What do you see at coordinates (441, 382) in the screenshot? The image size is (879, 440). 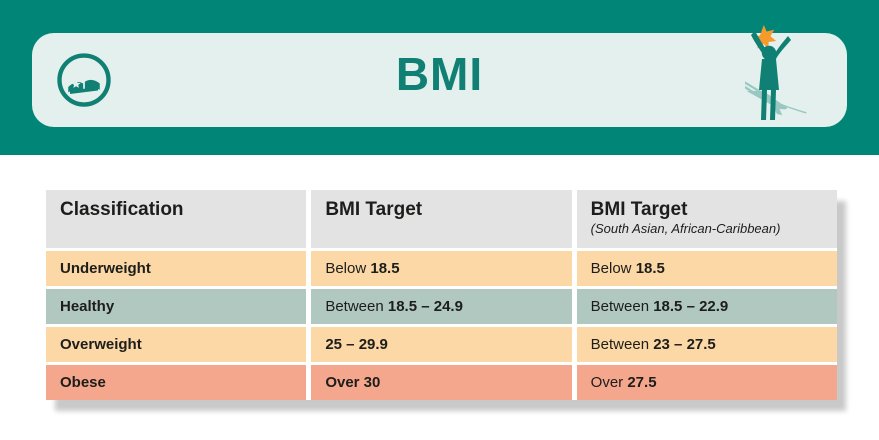 I see `table-row-standard-target: Over 30` at bounding box center [441, 382].